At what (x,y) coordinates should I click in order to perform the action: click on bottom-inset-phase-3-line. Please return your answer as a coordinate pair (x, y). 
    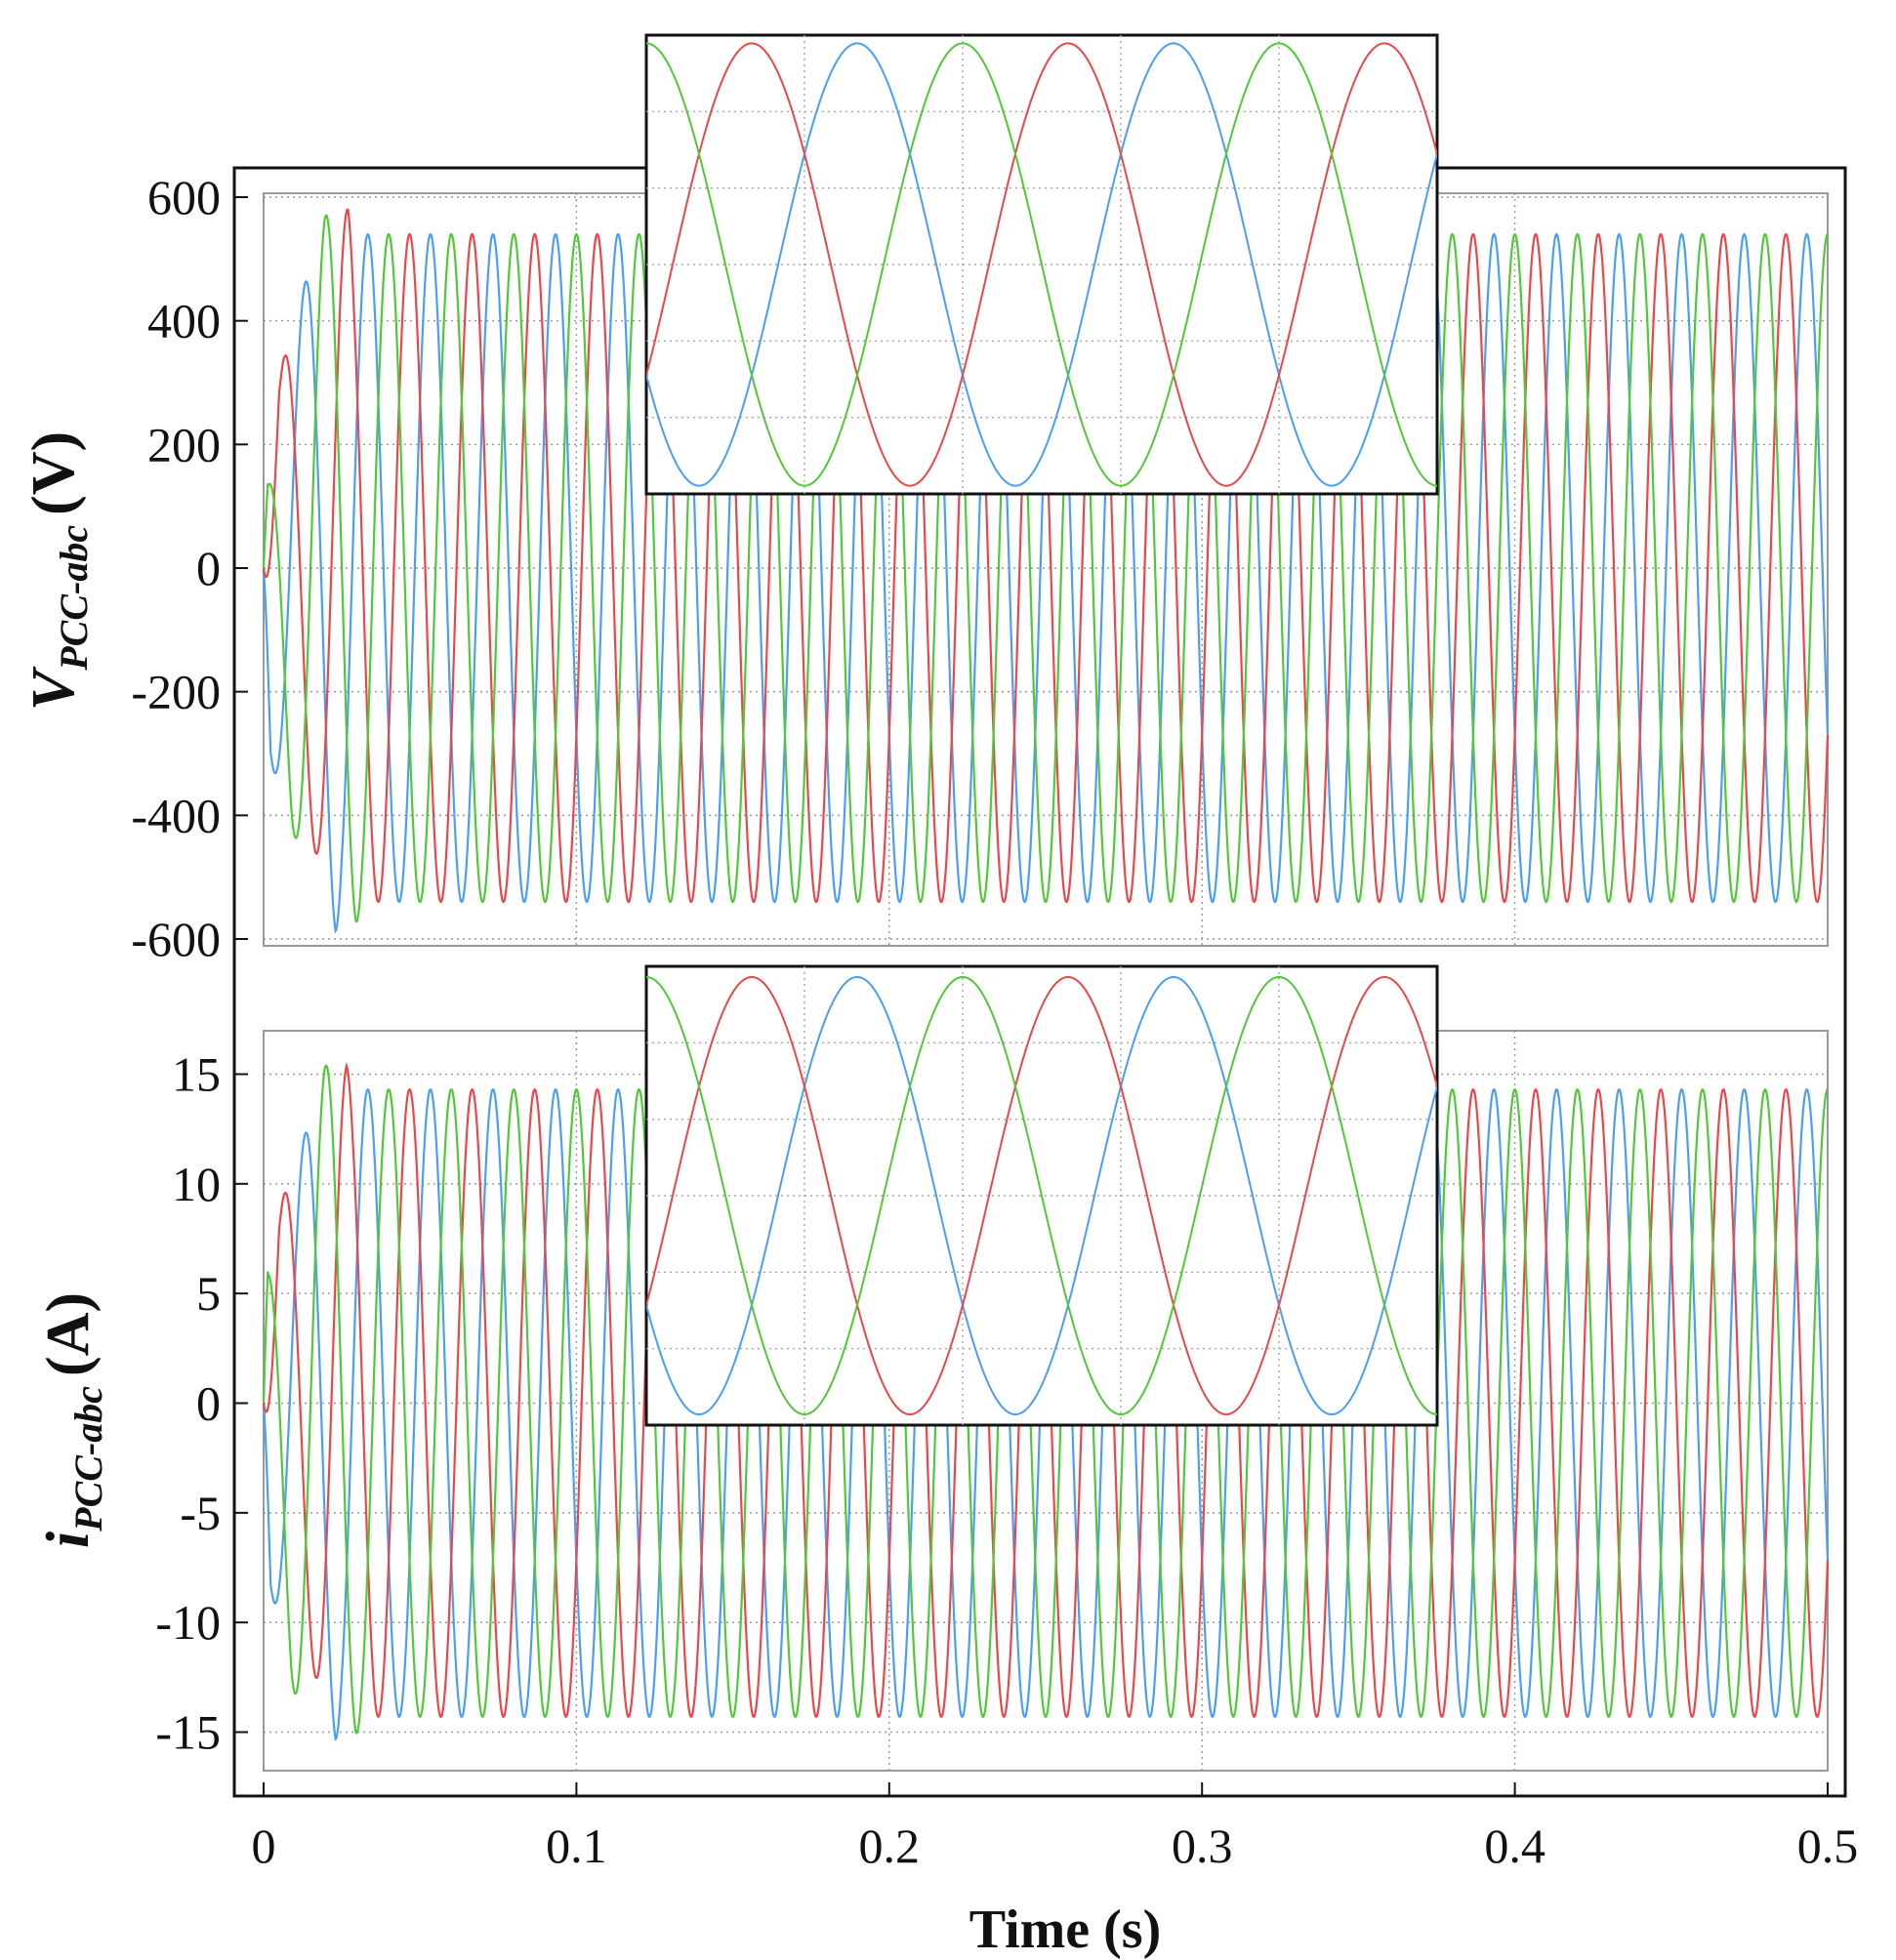
    Looking at the image, I should click on (1041, 1196).